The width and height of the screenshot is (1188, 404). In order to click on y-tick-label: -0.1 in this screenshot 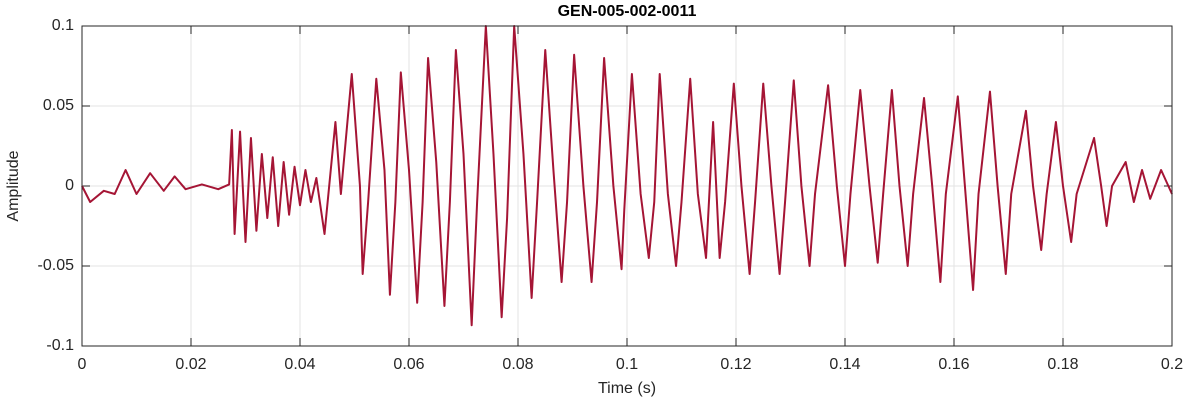, I will do `click(60, 345)`.